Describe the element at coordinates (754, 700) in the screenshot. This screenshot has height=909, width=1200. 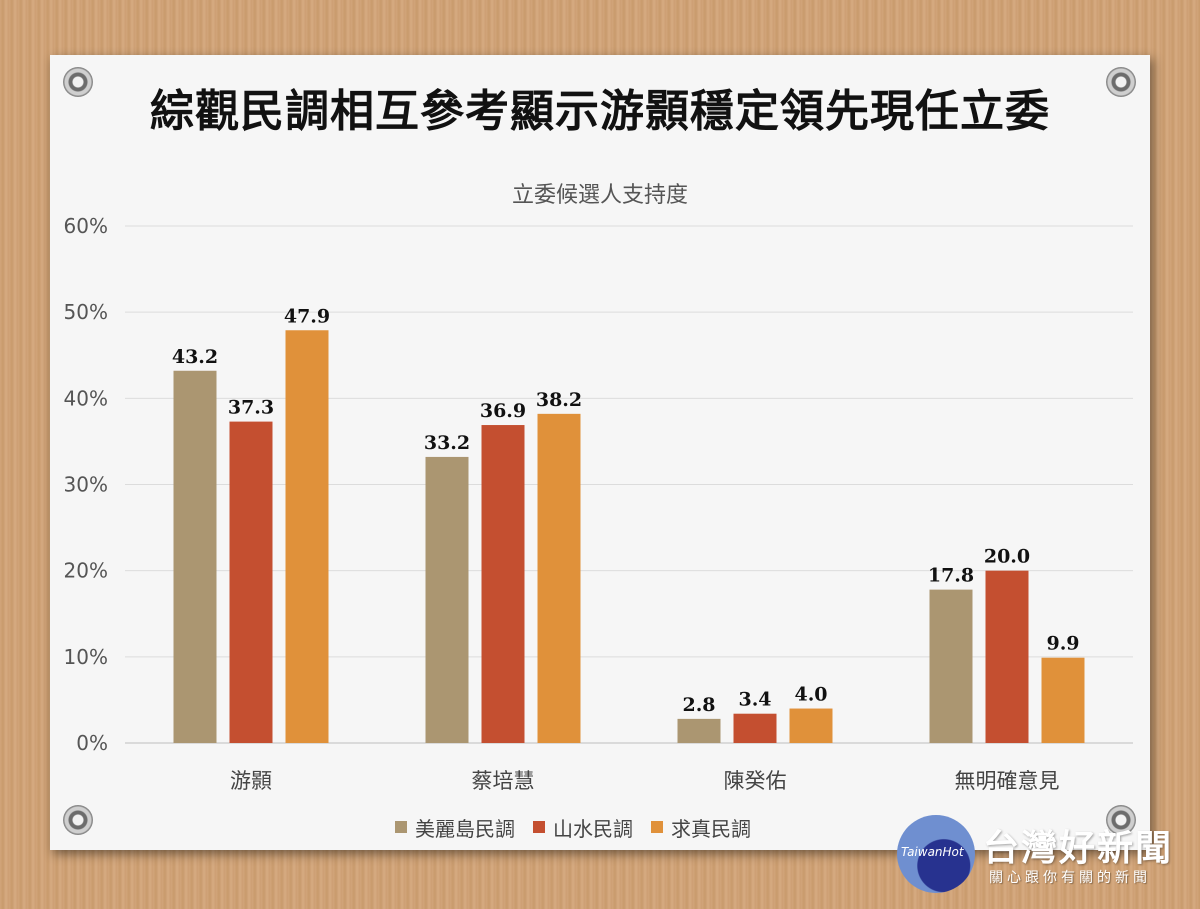
I see `data-label: 3.4` at that location.